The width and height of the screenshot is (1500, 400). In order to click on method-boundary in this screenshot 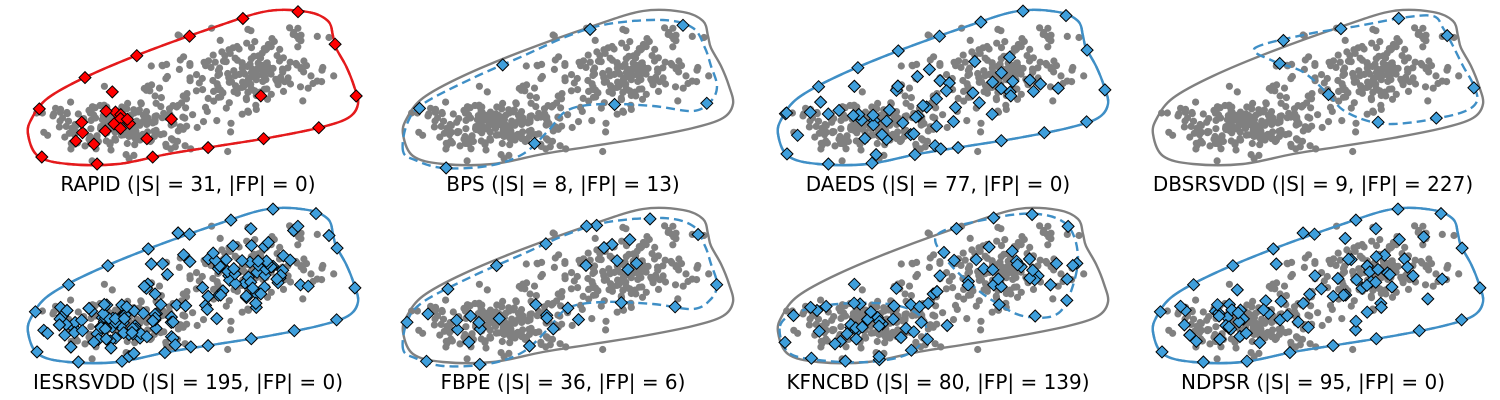, I will do `click(193, 285)`.